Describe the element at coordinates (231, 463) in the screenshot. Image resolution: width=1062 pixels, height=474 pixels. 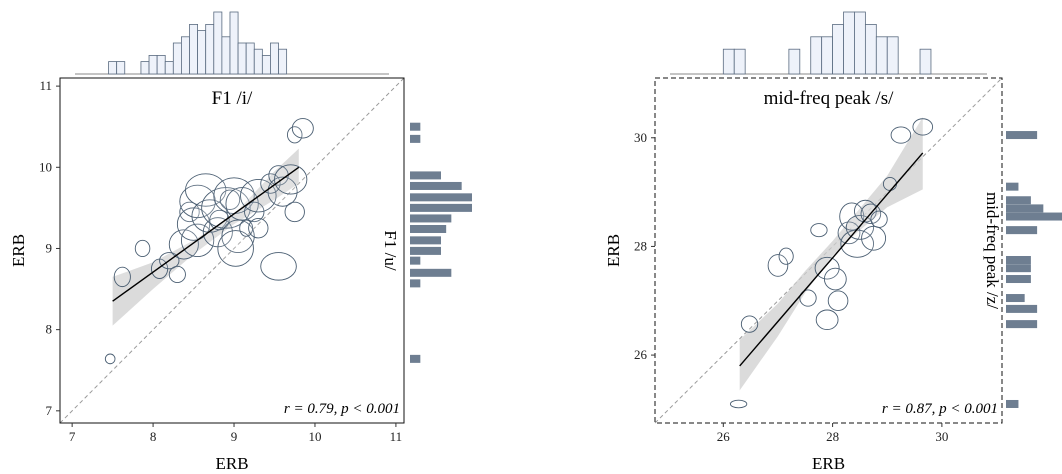
I see `x-axis-title-f1: ERB` at that location.